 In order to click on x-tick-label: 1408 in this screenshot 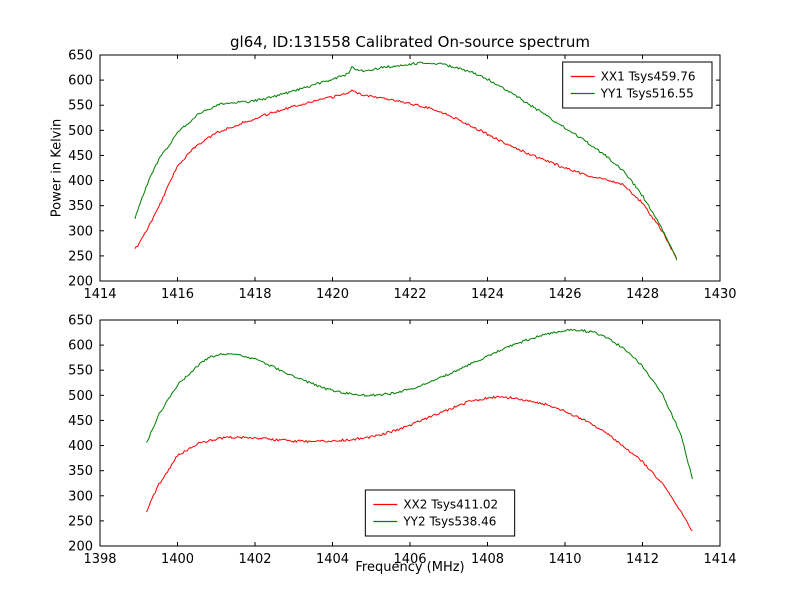, I will do `click(487, 559)`.